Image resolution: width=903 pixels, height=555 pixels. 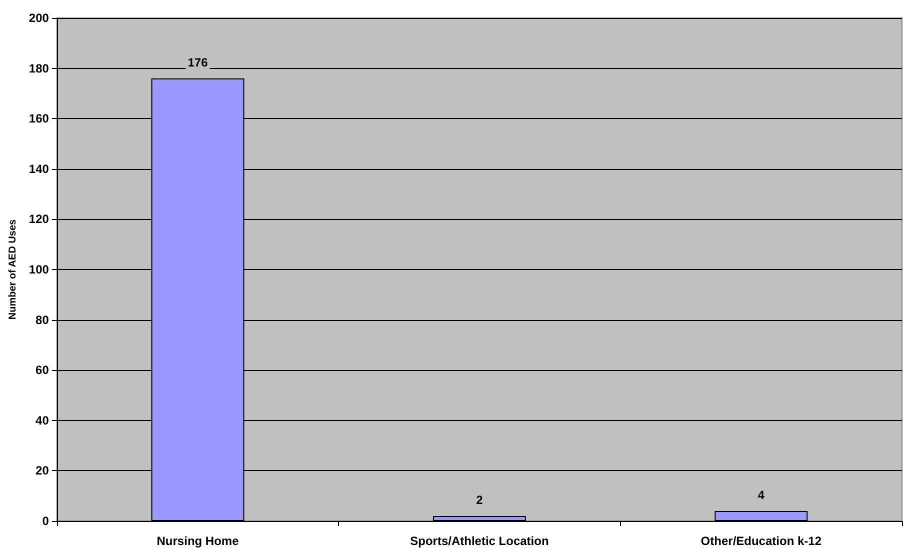 What do you see at coordinates (43, 370) in the screenshot?
I see `y-tick-label: 60` at bounding box center [43, 370].